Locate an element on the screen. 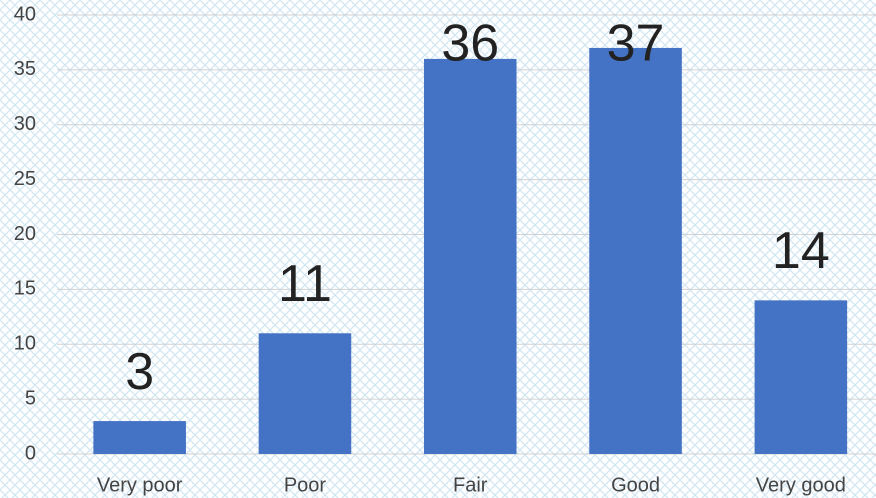  y-tick-label: 40 is located at coordinates (25, 14).